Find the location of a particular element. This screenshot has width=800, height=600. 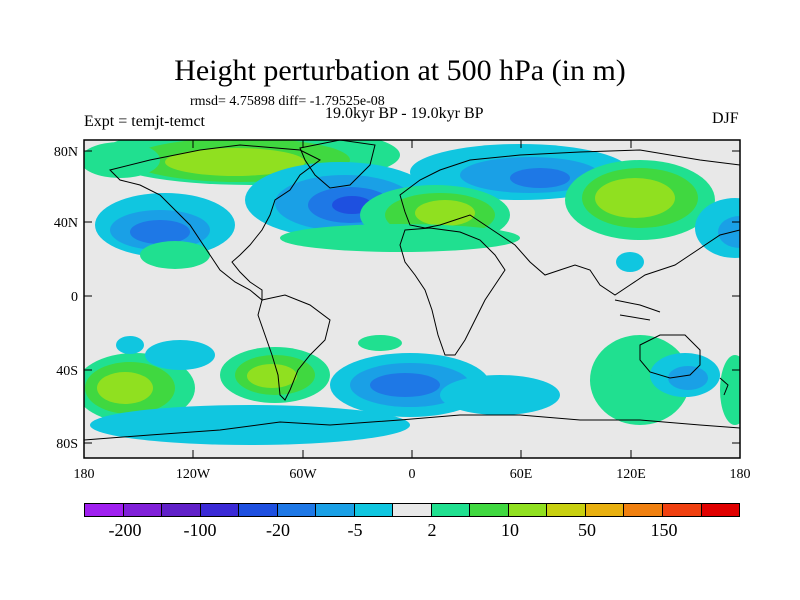

colorbar-label: -5 is located at coordinates (355, 530).